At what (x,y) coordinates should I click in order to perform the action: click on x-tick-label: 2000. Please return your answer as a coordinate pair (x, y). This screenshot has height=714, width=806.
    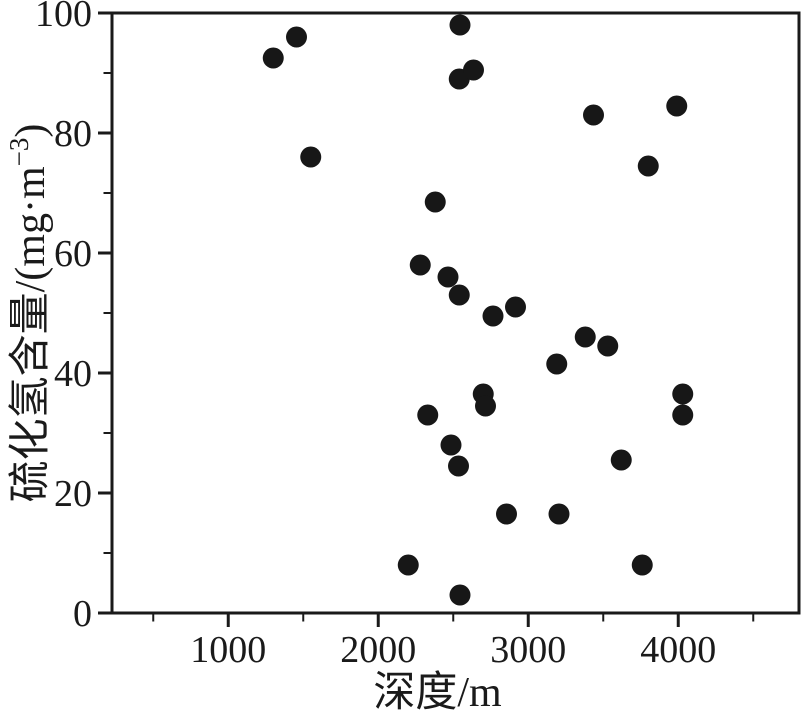
    Looking at the image, I should click on (378, 650).